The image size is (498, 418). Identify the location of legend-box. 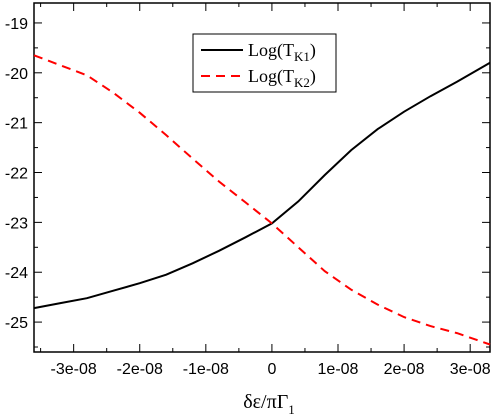
(264, 63).